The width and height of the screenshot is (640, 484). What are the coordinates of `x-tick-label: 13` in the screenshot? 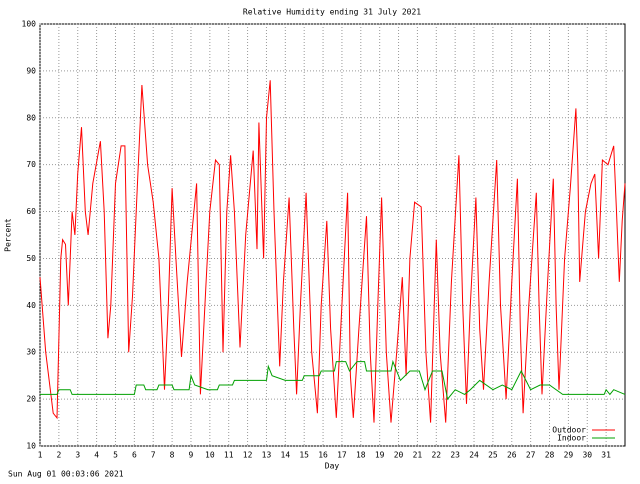 It's located at (267, 455).